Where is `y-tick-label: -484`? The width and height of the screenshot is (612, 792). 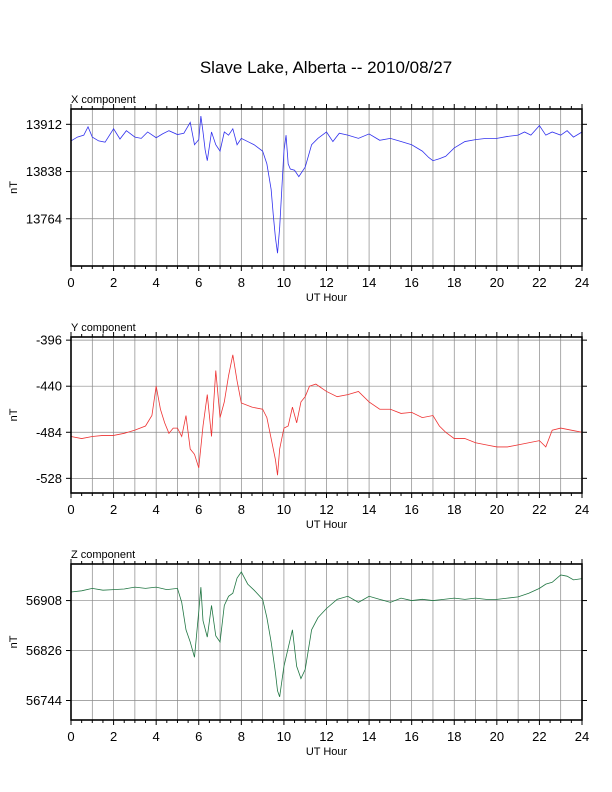
y-tick-label: -484 is located at coordinates (49, 432).